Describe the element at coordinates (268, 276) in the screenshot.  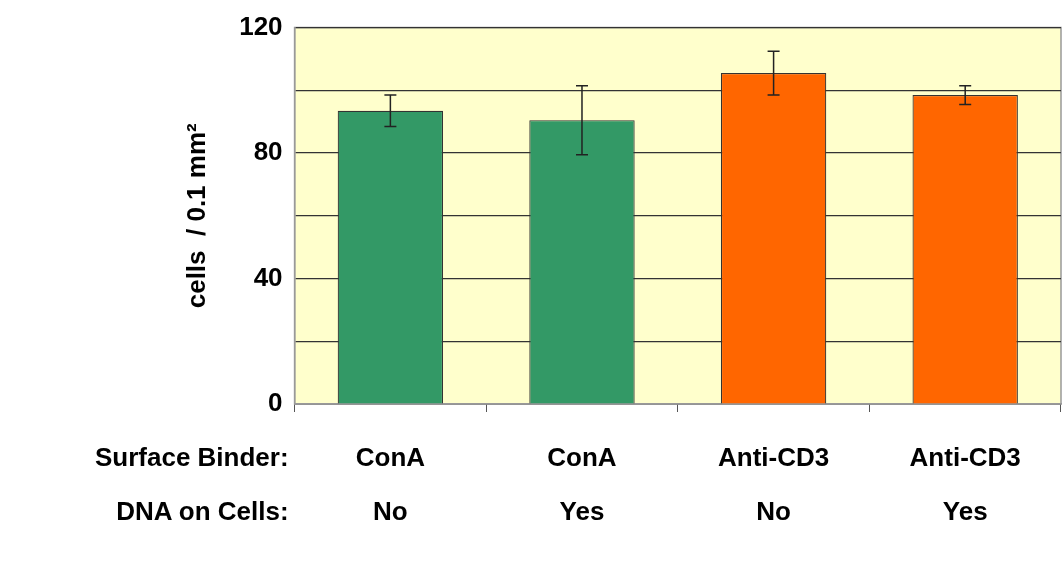
I see `y-tick-label: 40` at that location.